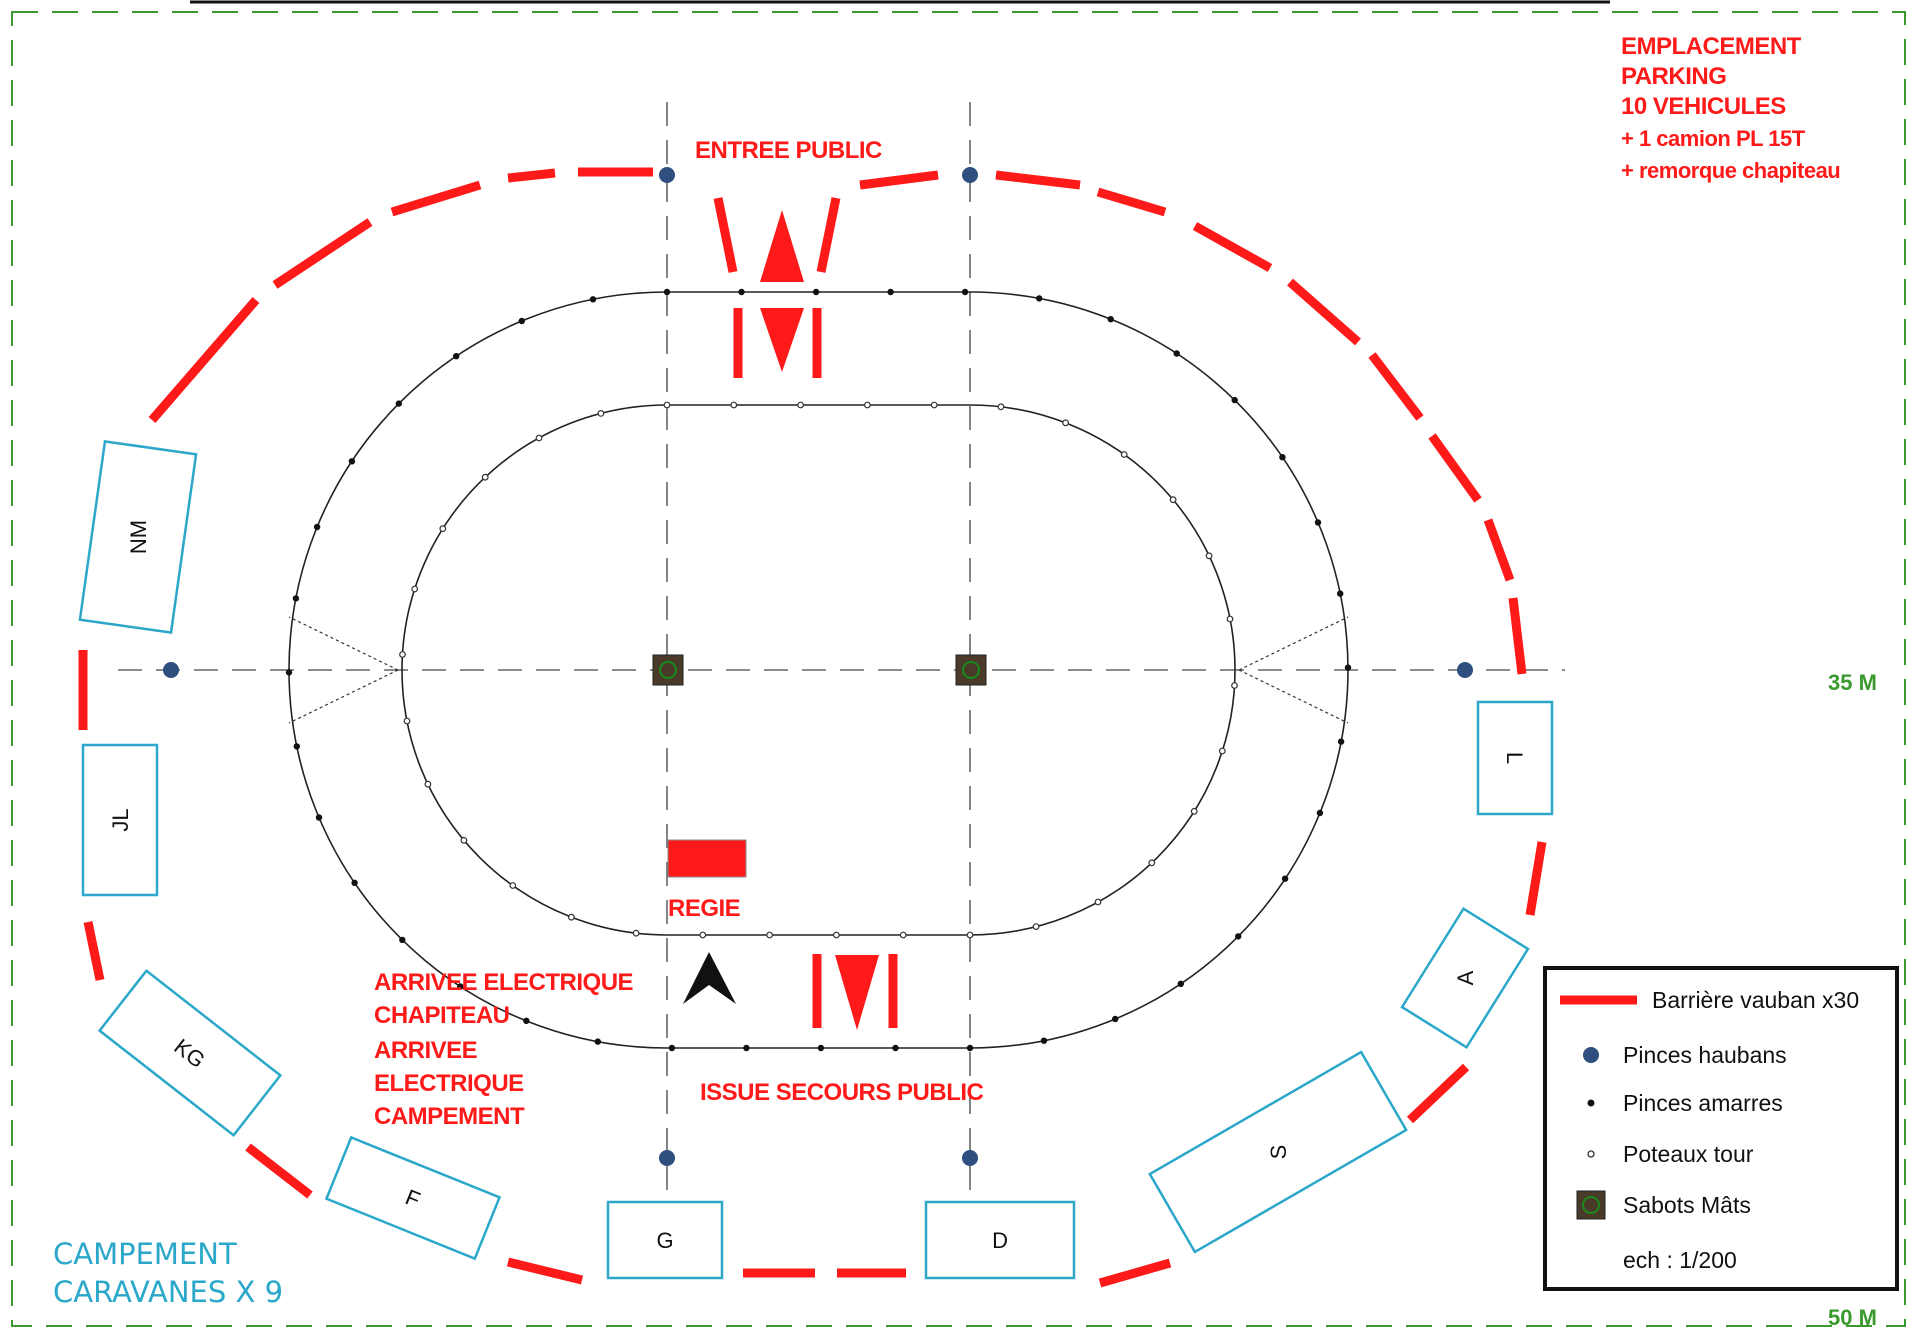 Image resolution: width=1907 pixels, height=1332 pixels. Describe the element at coordinates (1705, 1055) in the screenshot. I see `legend-pinces-haubans: Pinces haubans` at that location.